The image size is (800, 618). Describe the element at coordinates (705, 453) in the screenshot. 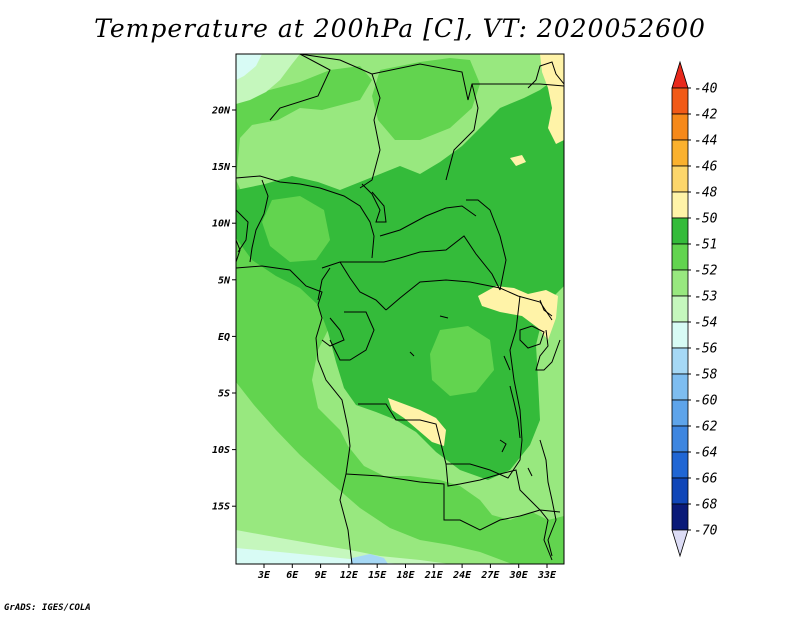

I see `colorbar-label: -64` at that location.